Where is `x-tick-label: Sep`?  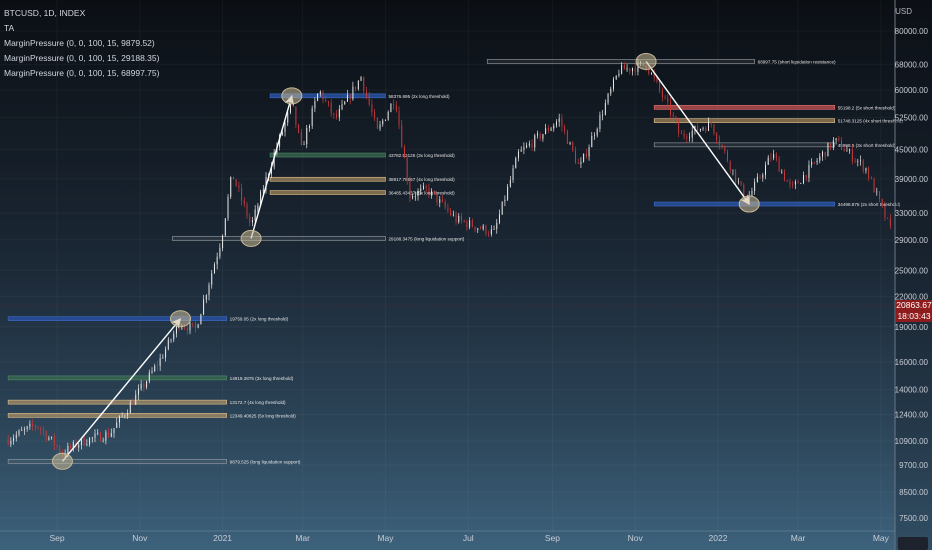
x-tick-label: Sep is located at coordinates (56, 538).